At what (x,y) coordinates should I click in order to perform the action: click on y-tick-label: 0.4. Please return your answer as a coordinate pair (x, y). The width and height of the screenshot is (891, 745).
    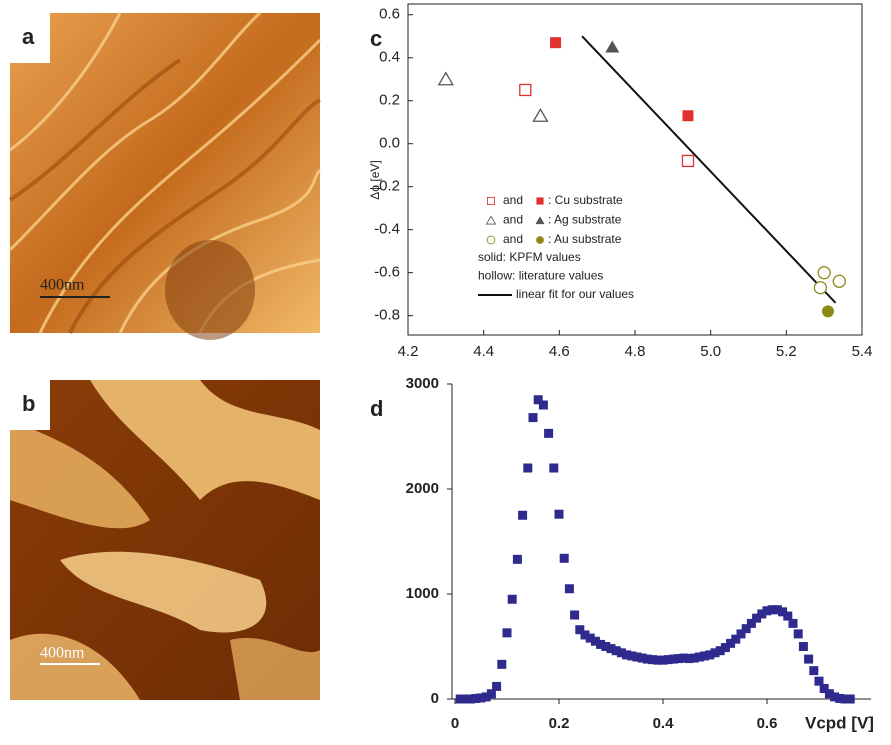
    Looking at the image, I should click on (389, 57).